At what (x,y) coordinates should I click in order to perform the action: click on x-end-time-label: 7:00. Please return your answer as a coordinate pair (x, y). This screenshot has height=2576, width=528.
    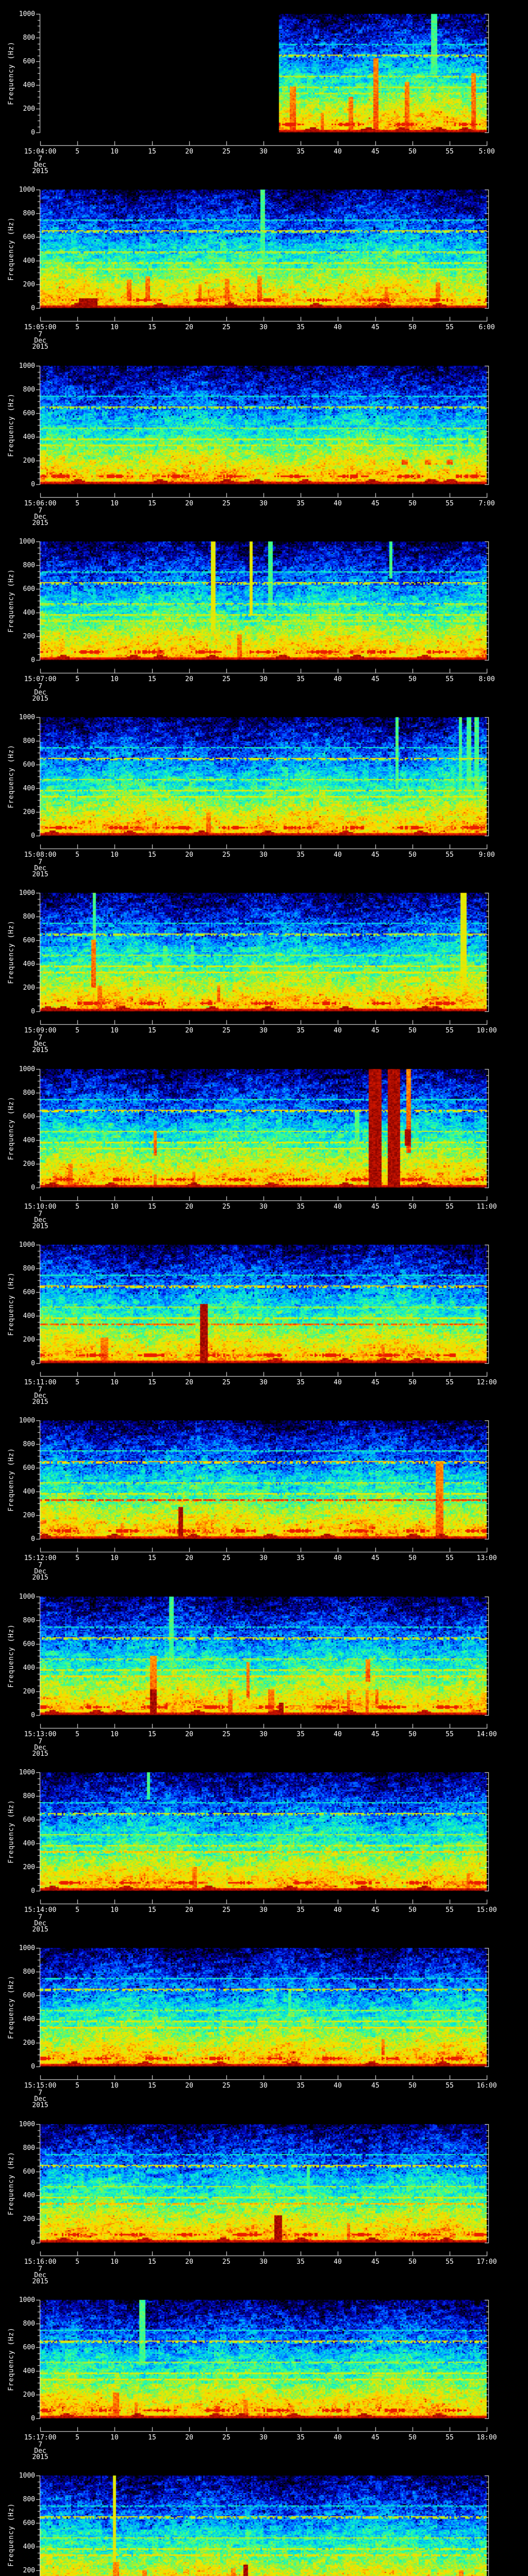
    Looking at the image, I should click on (486, 504).